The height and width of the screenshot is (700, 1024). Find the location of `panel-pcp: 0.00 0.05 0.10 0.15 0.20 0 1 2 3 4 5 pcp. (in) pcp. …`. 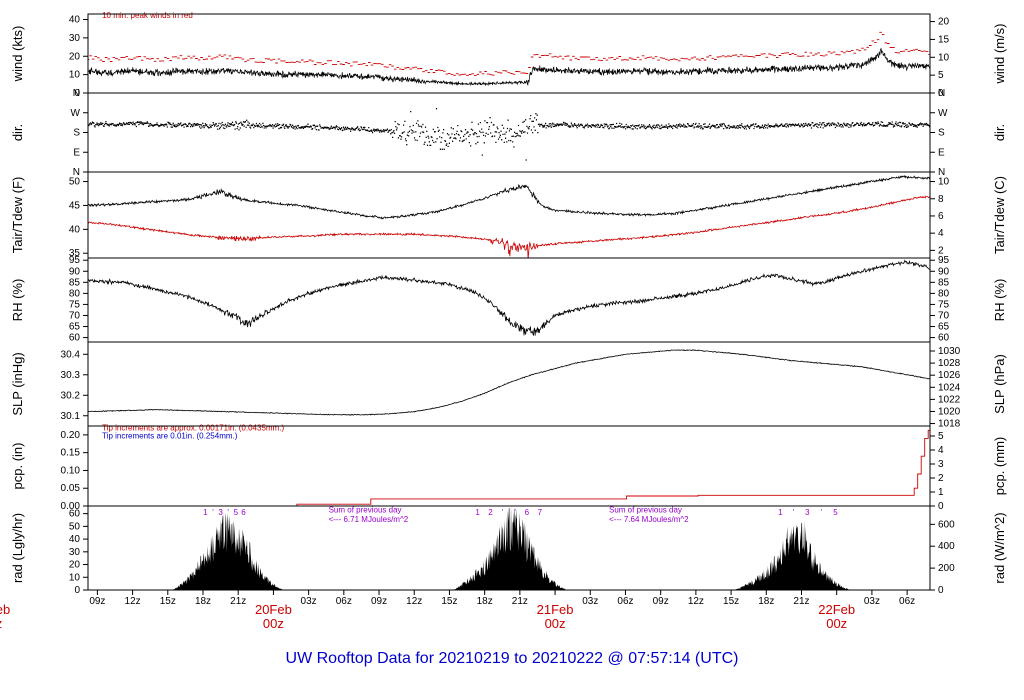

panel-pcp: 0.00 0.05 0.10 0.15 0.20 0 1 2 3 4 5 pcp. (in) pcp. … is located at coordinates (508, 468).